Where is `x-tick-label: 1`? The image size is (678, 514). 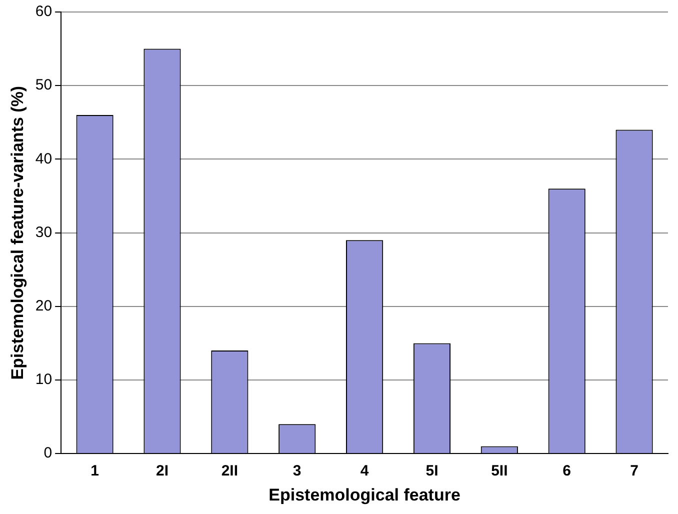 x-tick-label: 1 is located at coordinates (94, 471).